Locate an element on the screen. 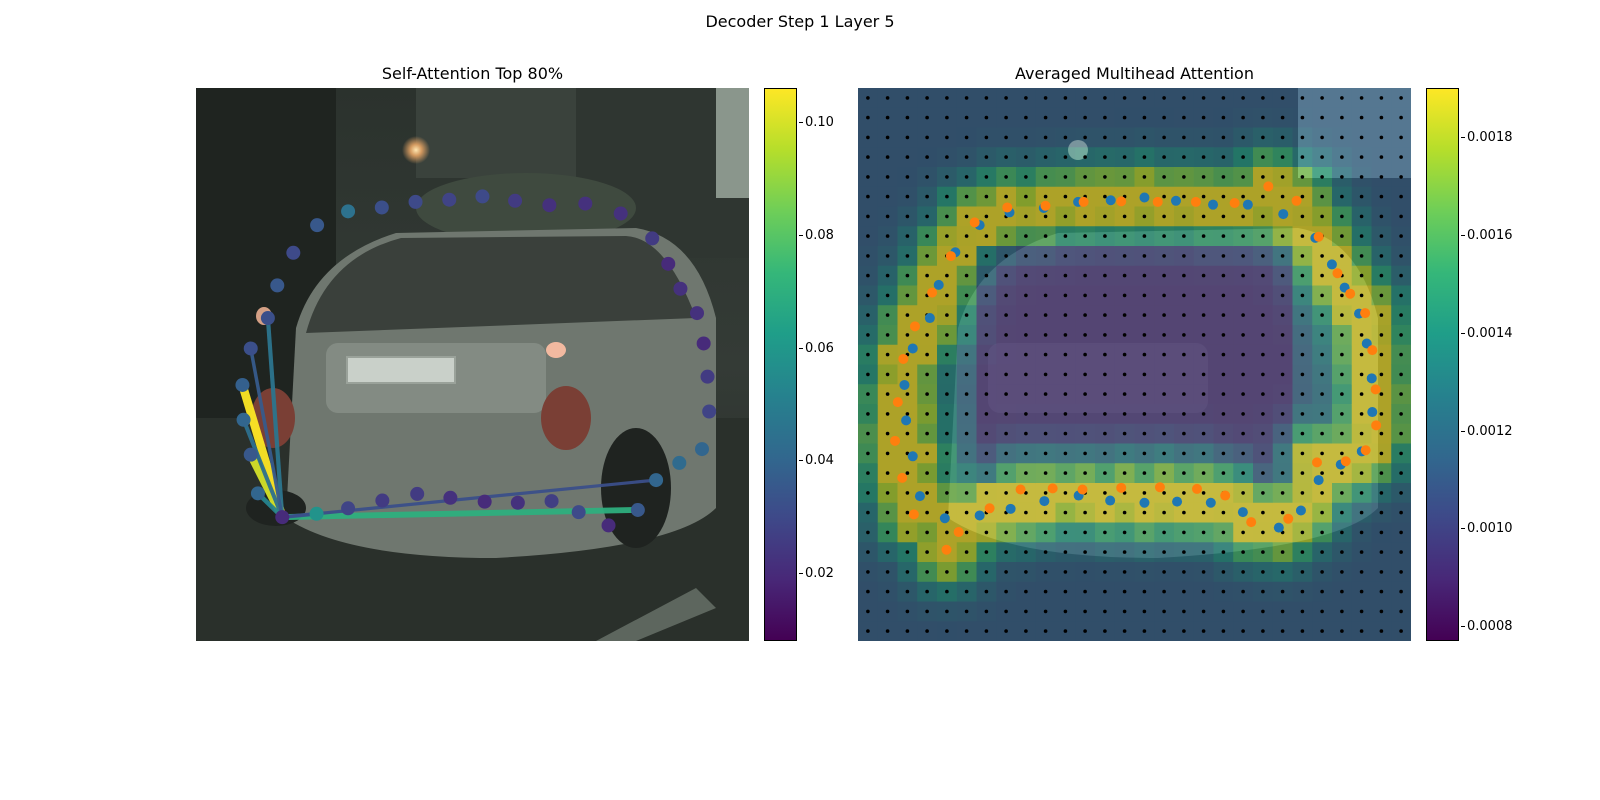  colorbar-tick-label: 0.02 is located at coordinates (816, 574).